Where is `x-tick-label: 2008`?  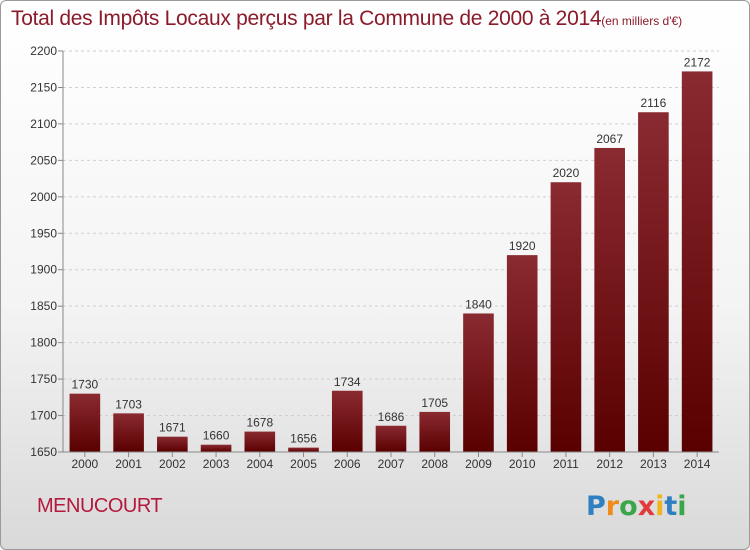 x-tick-label: 2008 is located at coordinates (434, 464).